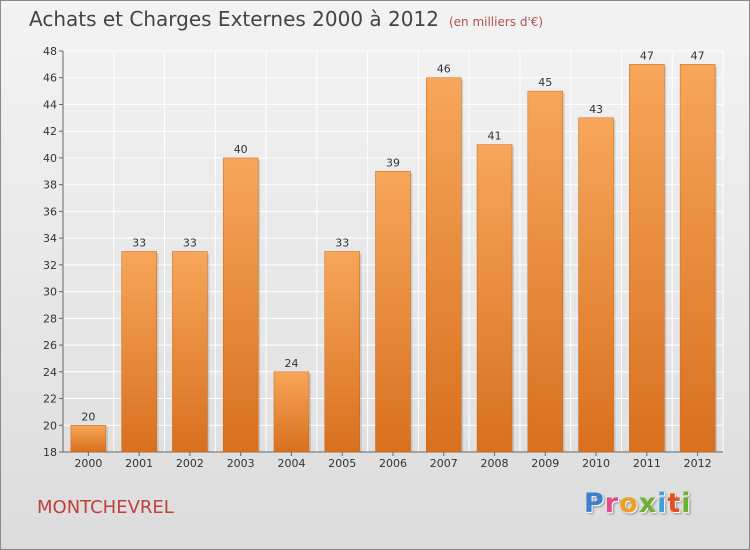 Image resolution: width=750 pixels, height=550 pixels. Describe the element at coordinates (697, 258) in the screenshot. I see `bar-2012` at that location.